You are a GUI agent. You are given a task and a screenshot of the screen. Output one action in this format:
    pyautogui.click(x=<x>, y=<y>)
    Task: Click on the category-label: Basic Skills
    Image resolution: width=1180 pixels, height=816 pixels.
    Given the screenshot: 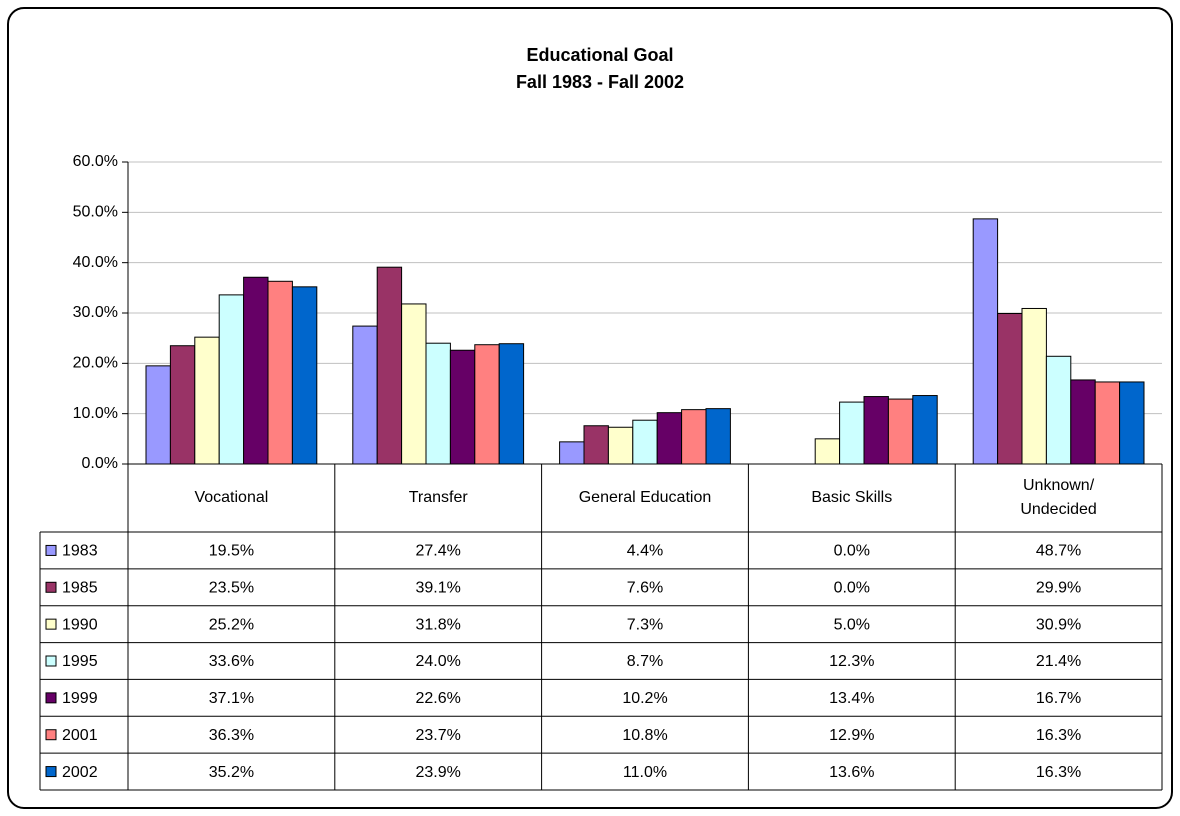 What is the action you would take?
    pyautogui.click(x=852, y=497)
    